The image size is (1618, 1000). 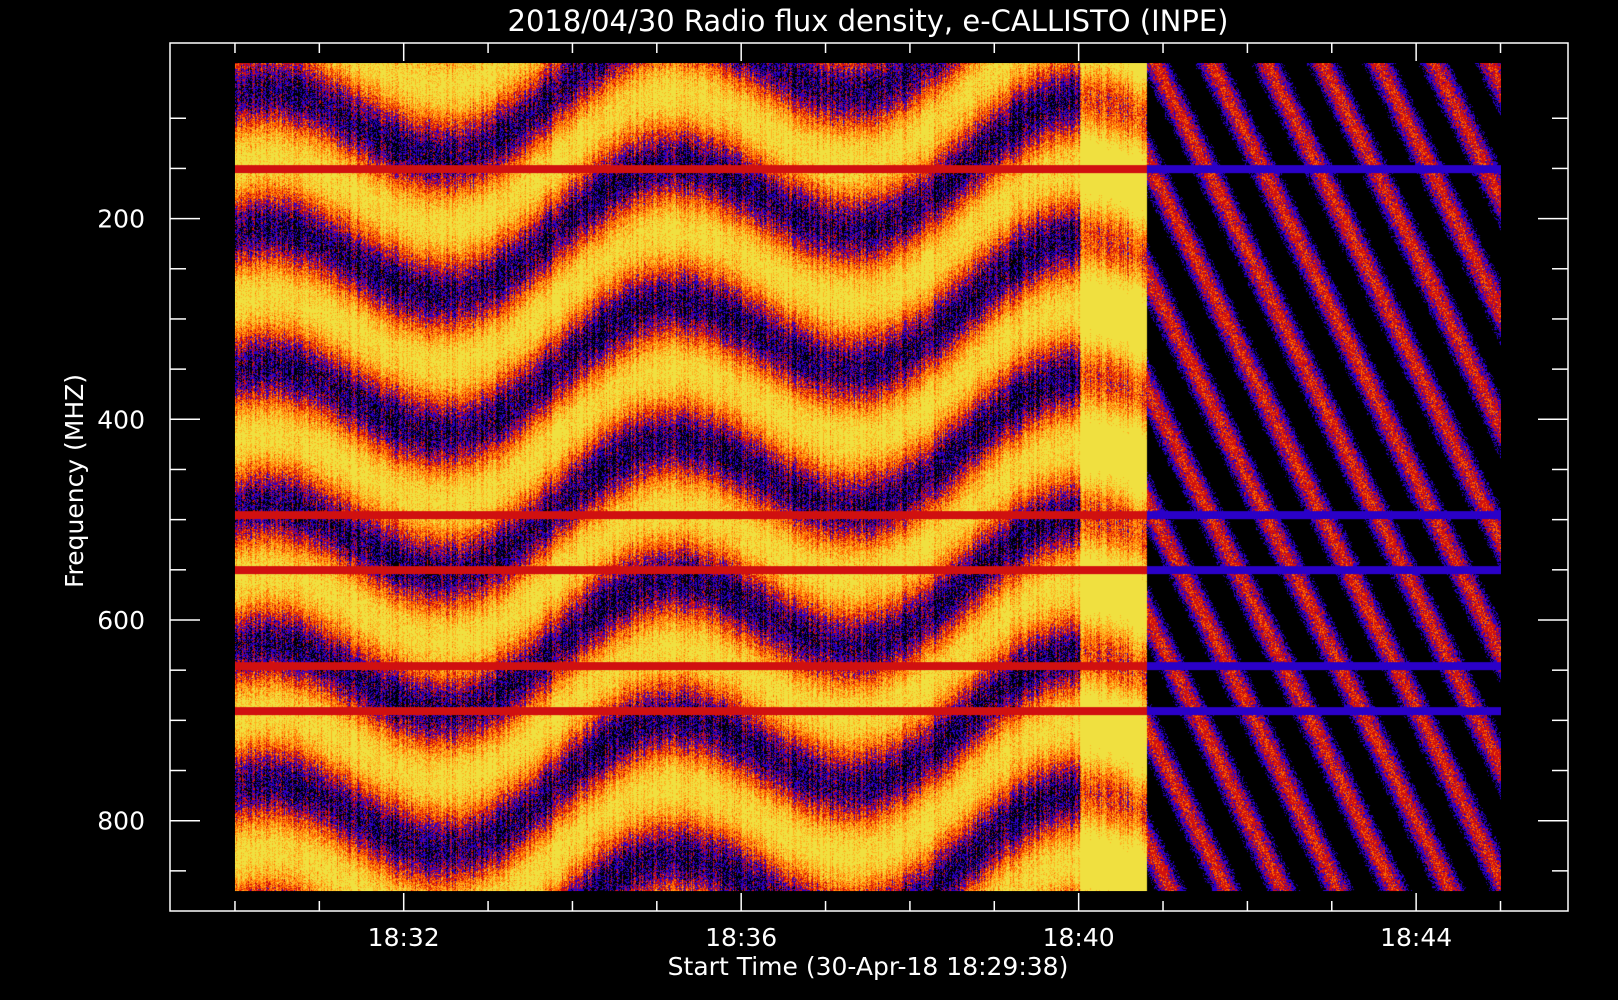 I want to click on x-axis-label: Start Time (30-Apr-18 18:29:38), so click(x=868, y=966).